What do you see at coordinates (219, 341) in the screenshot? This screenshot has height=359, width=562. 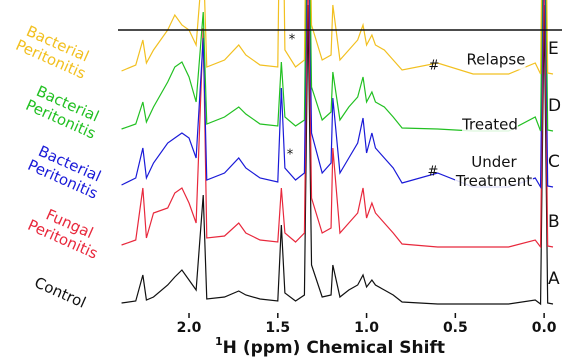 I see `x-axis-label-sup: 1` at bounding box center [219, 341].